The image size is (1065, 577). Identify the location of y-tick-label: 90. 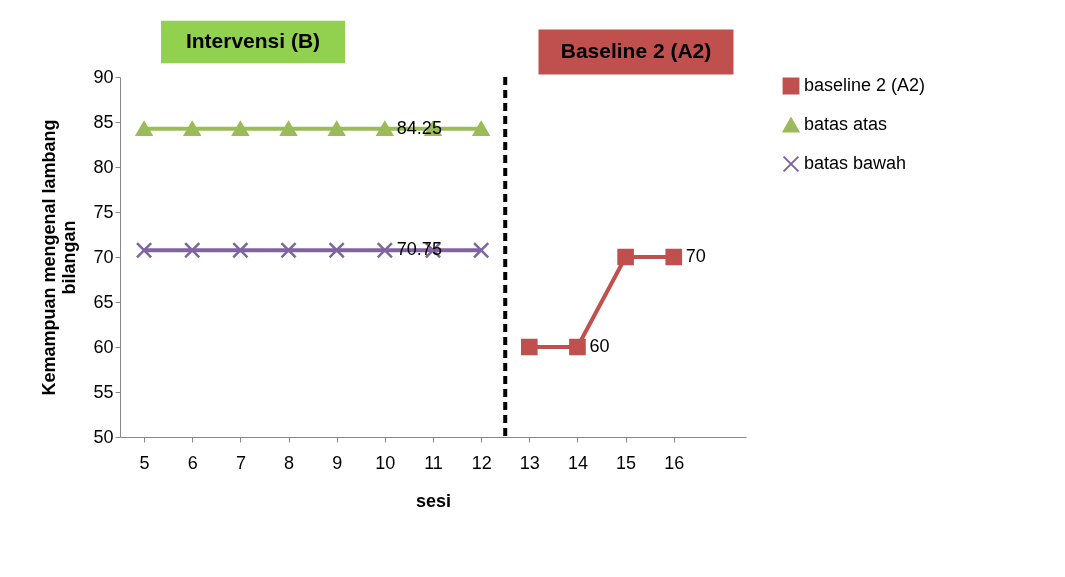
(103, 76).